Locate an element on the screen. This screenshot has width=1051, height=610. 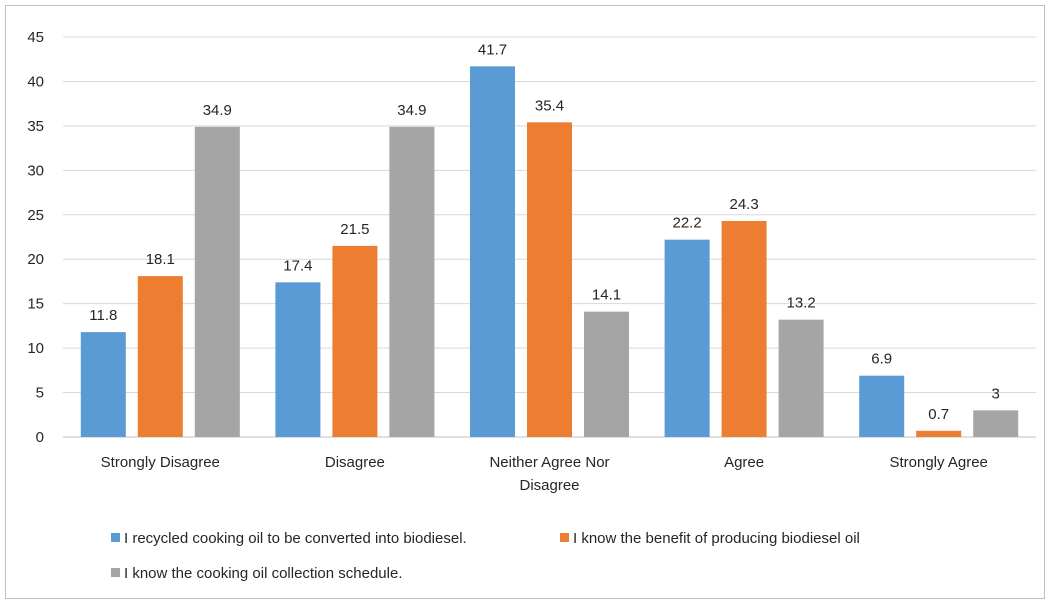
data-label: 22.2 is located at coordinates (686, 223).